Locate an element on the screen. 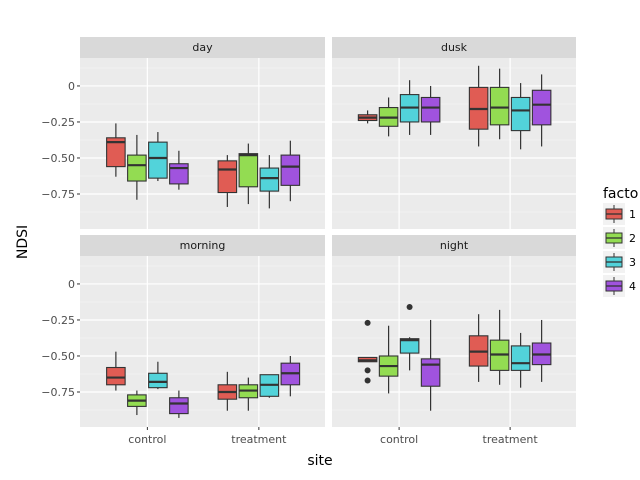  facet-strip-label: dusk is located at coordinates (454, 47).